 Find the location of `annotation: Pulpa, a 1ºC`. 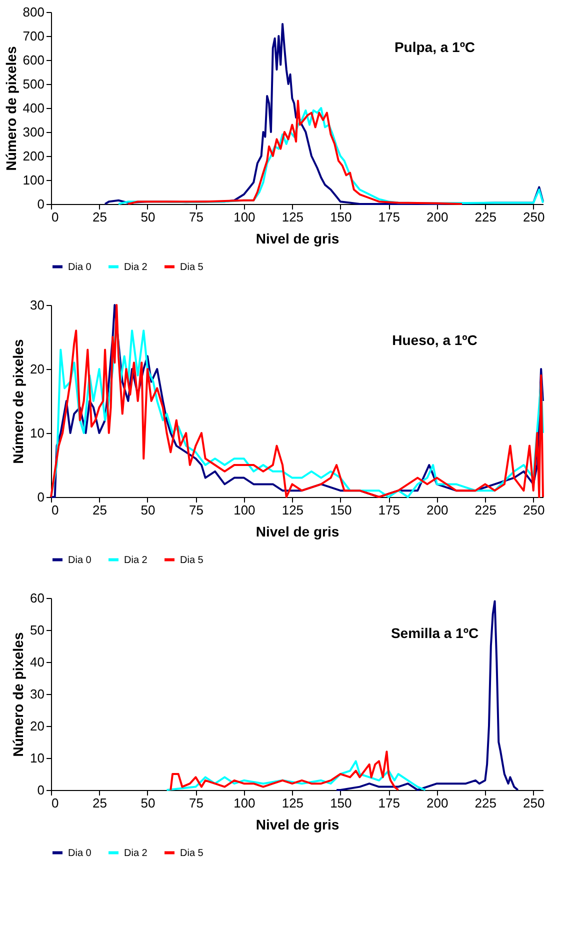

annotation: Pulpa, a 1ºC is located at coordinates (435, 47).